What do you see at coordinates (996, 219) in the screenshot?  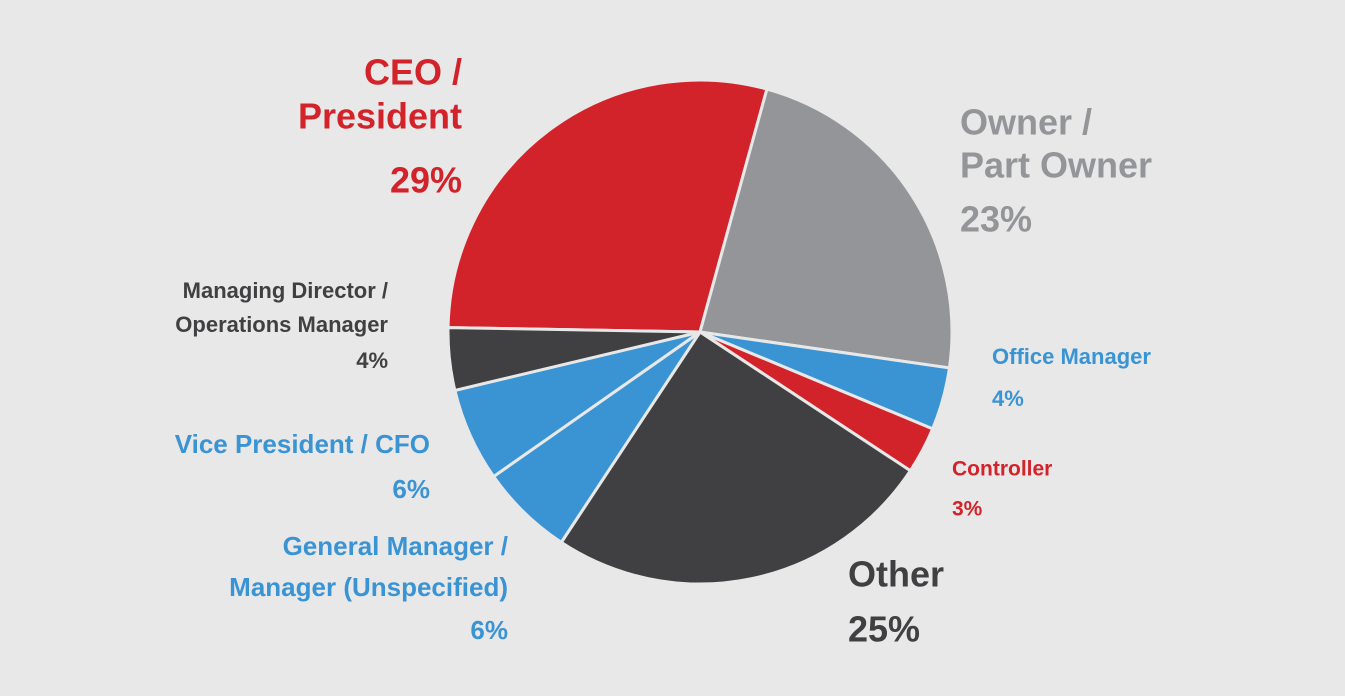 I see `value-label: 23%` at bounding box center [996, 219].